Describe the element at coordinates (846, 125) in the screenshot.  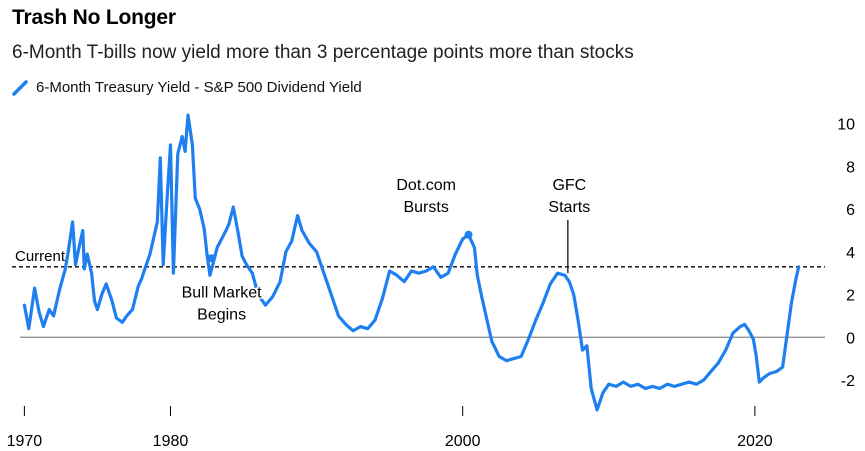
I see `y-tick-label: 10` at that location.